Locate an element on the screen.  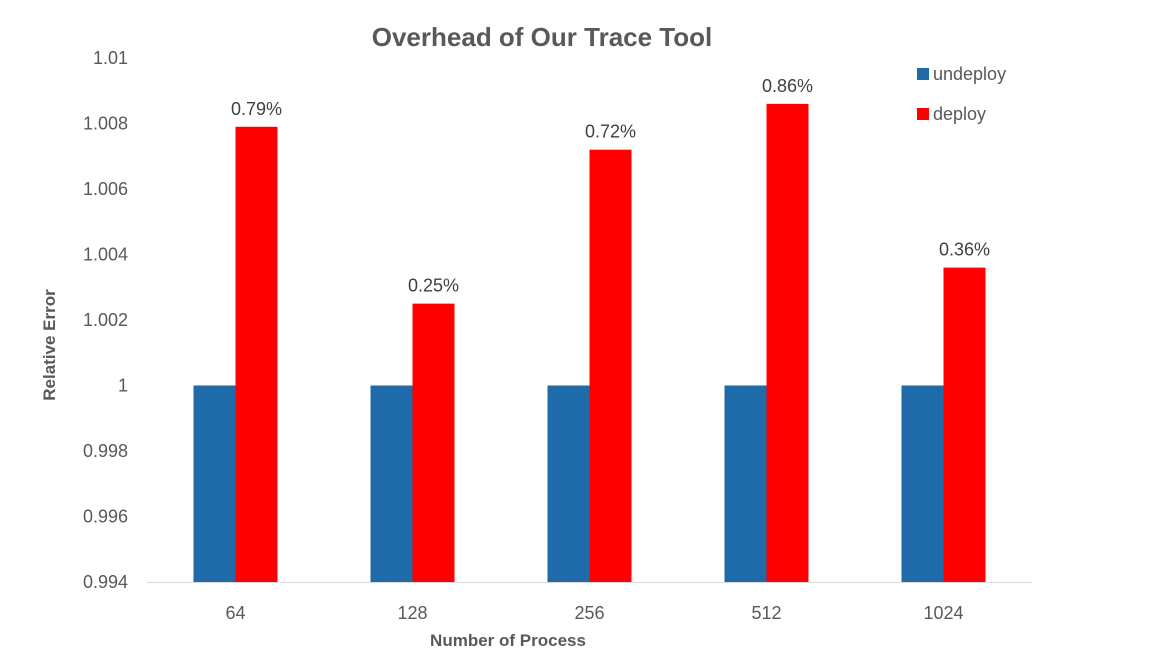
y-tick-label: 1.002 is located at coordinates (105, 320).